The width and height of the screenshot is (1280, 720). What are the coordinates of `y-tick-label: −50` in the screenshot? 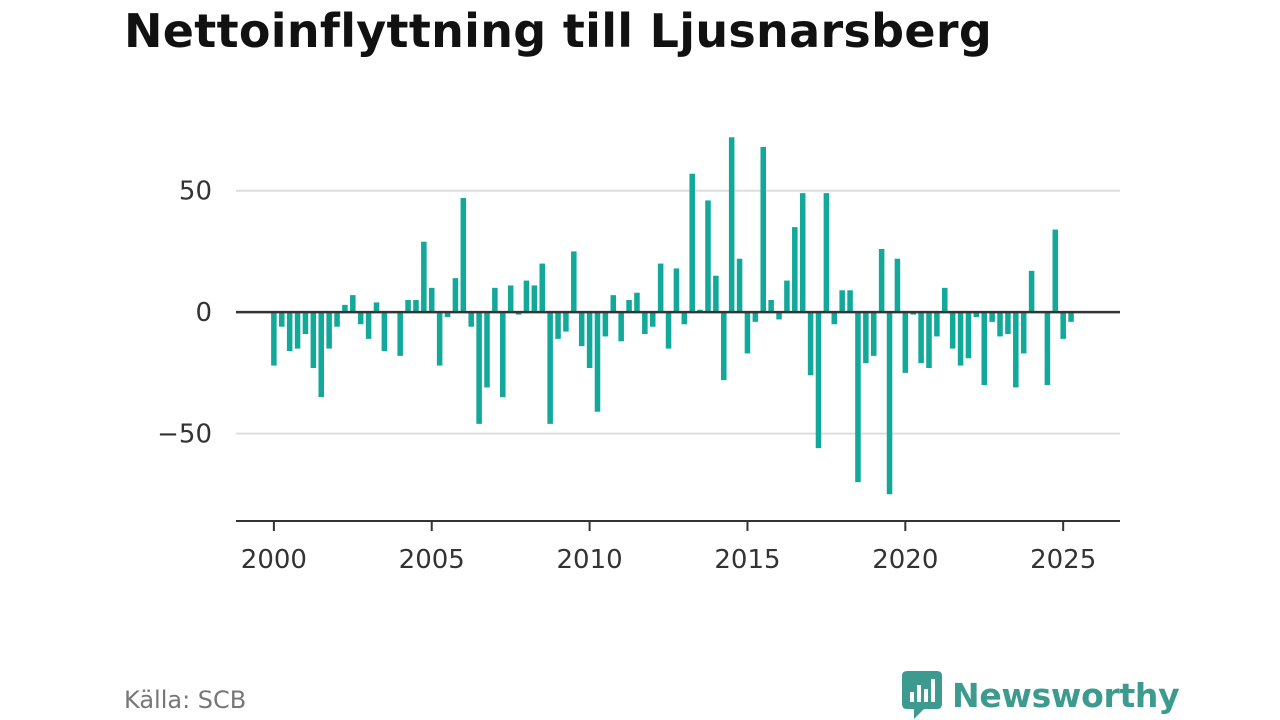 It's located at (184, 435).